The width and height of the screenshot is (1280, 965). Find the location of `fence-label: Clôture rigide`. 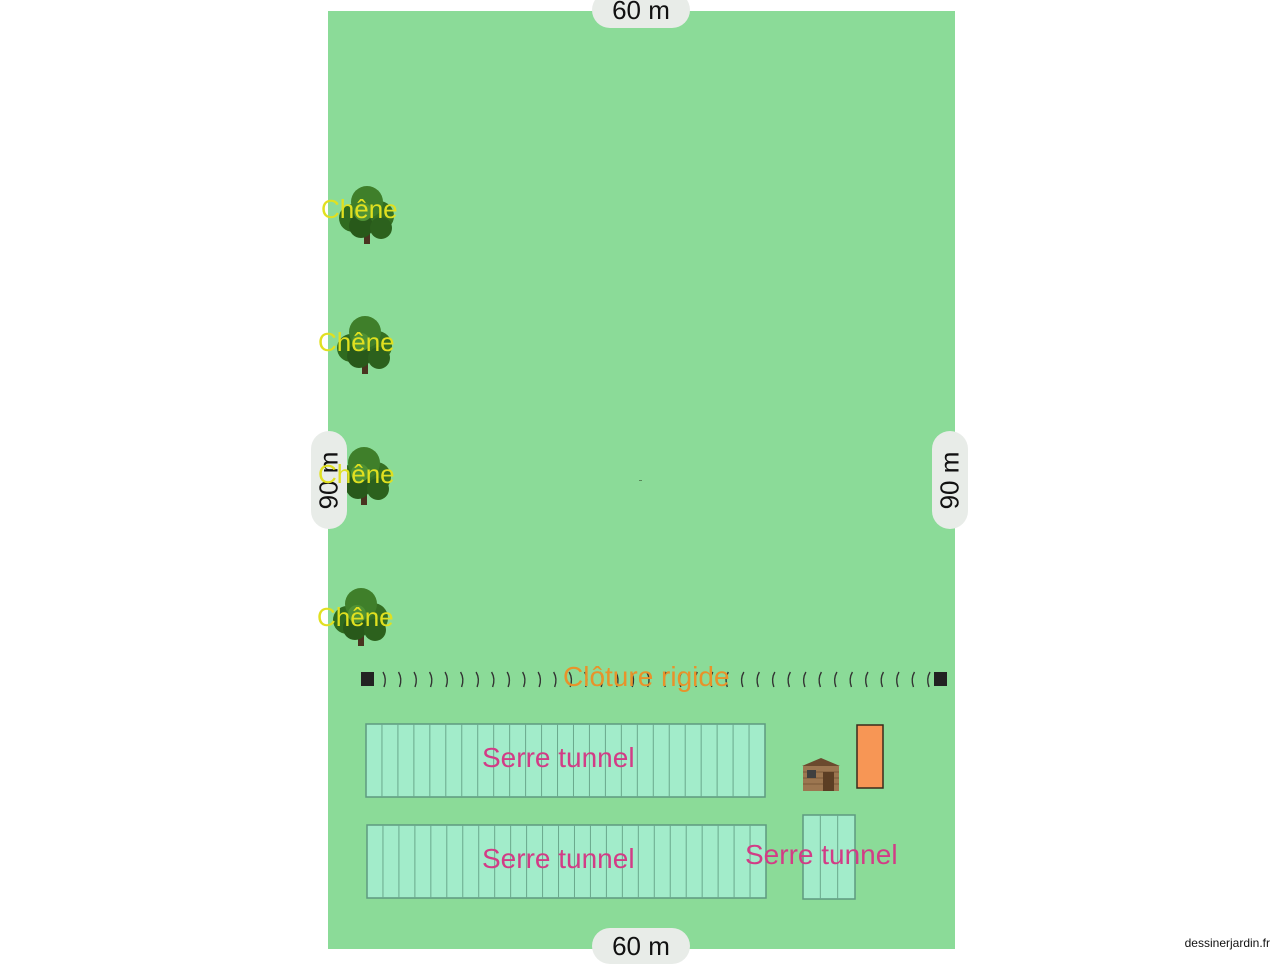

fence-label: Clôture rigide is located at coordinates (646, 676).